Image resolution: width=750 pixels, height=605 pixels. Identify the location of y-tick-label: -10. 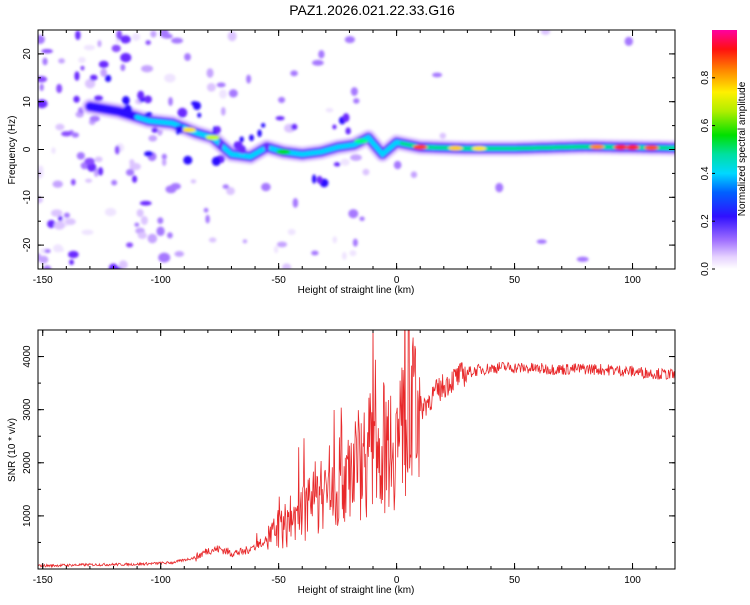
(27, 197).